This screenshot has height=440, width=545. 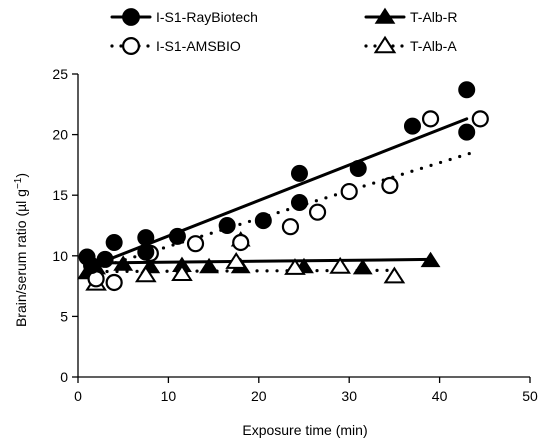 What do you see at coordinates (64, 316) in the screenshot?
I see `y-tick-label: 5` at bounding box center [64, 316].